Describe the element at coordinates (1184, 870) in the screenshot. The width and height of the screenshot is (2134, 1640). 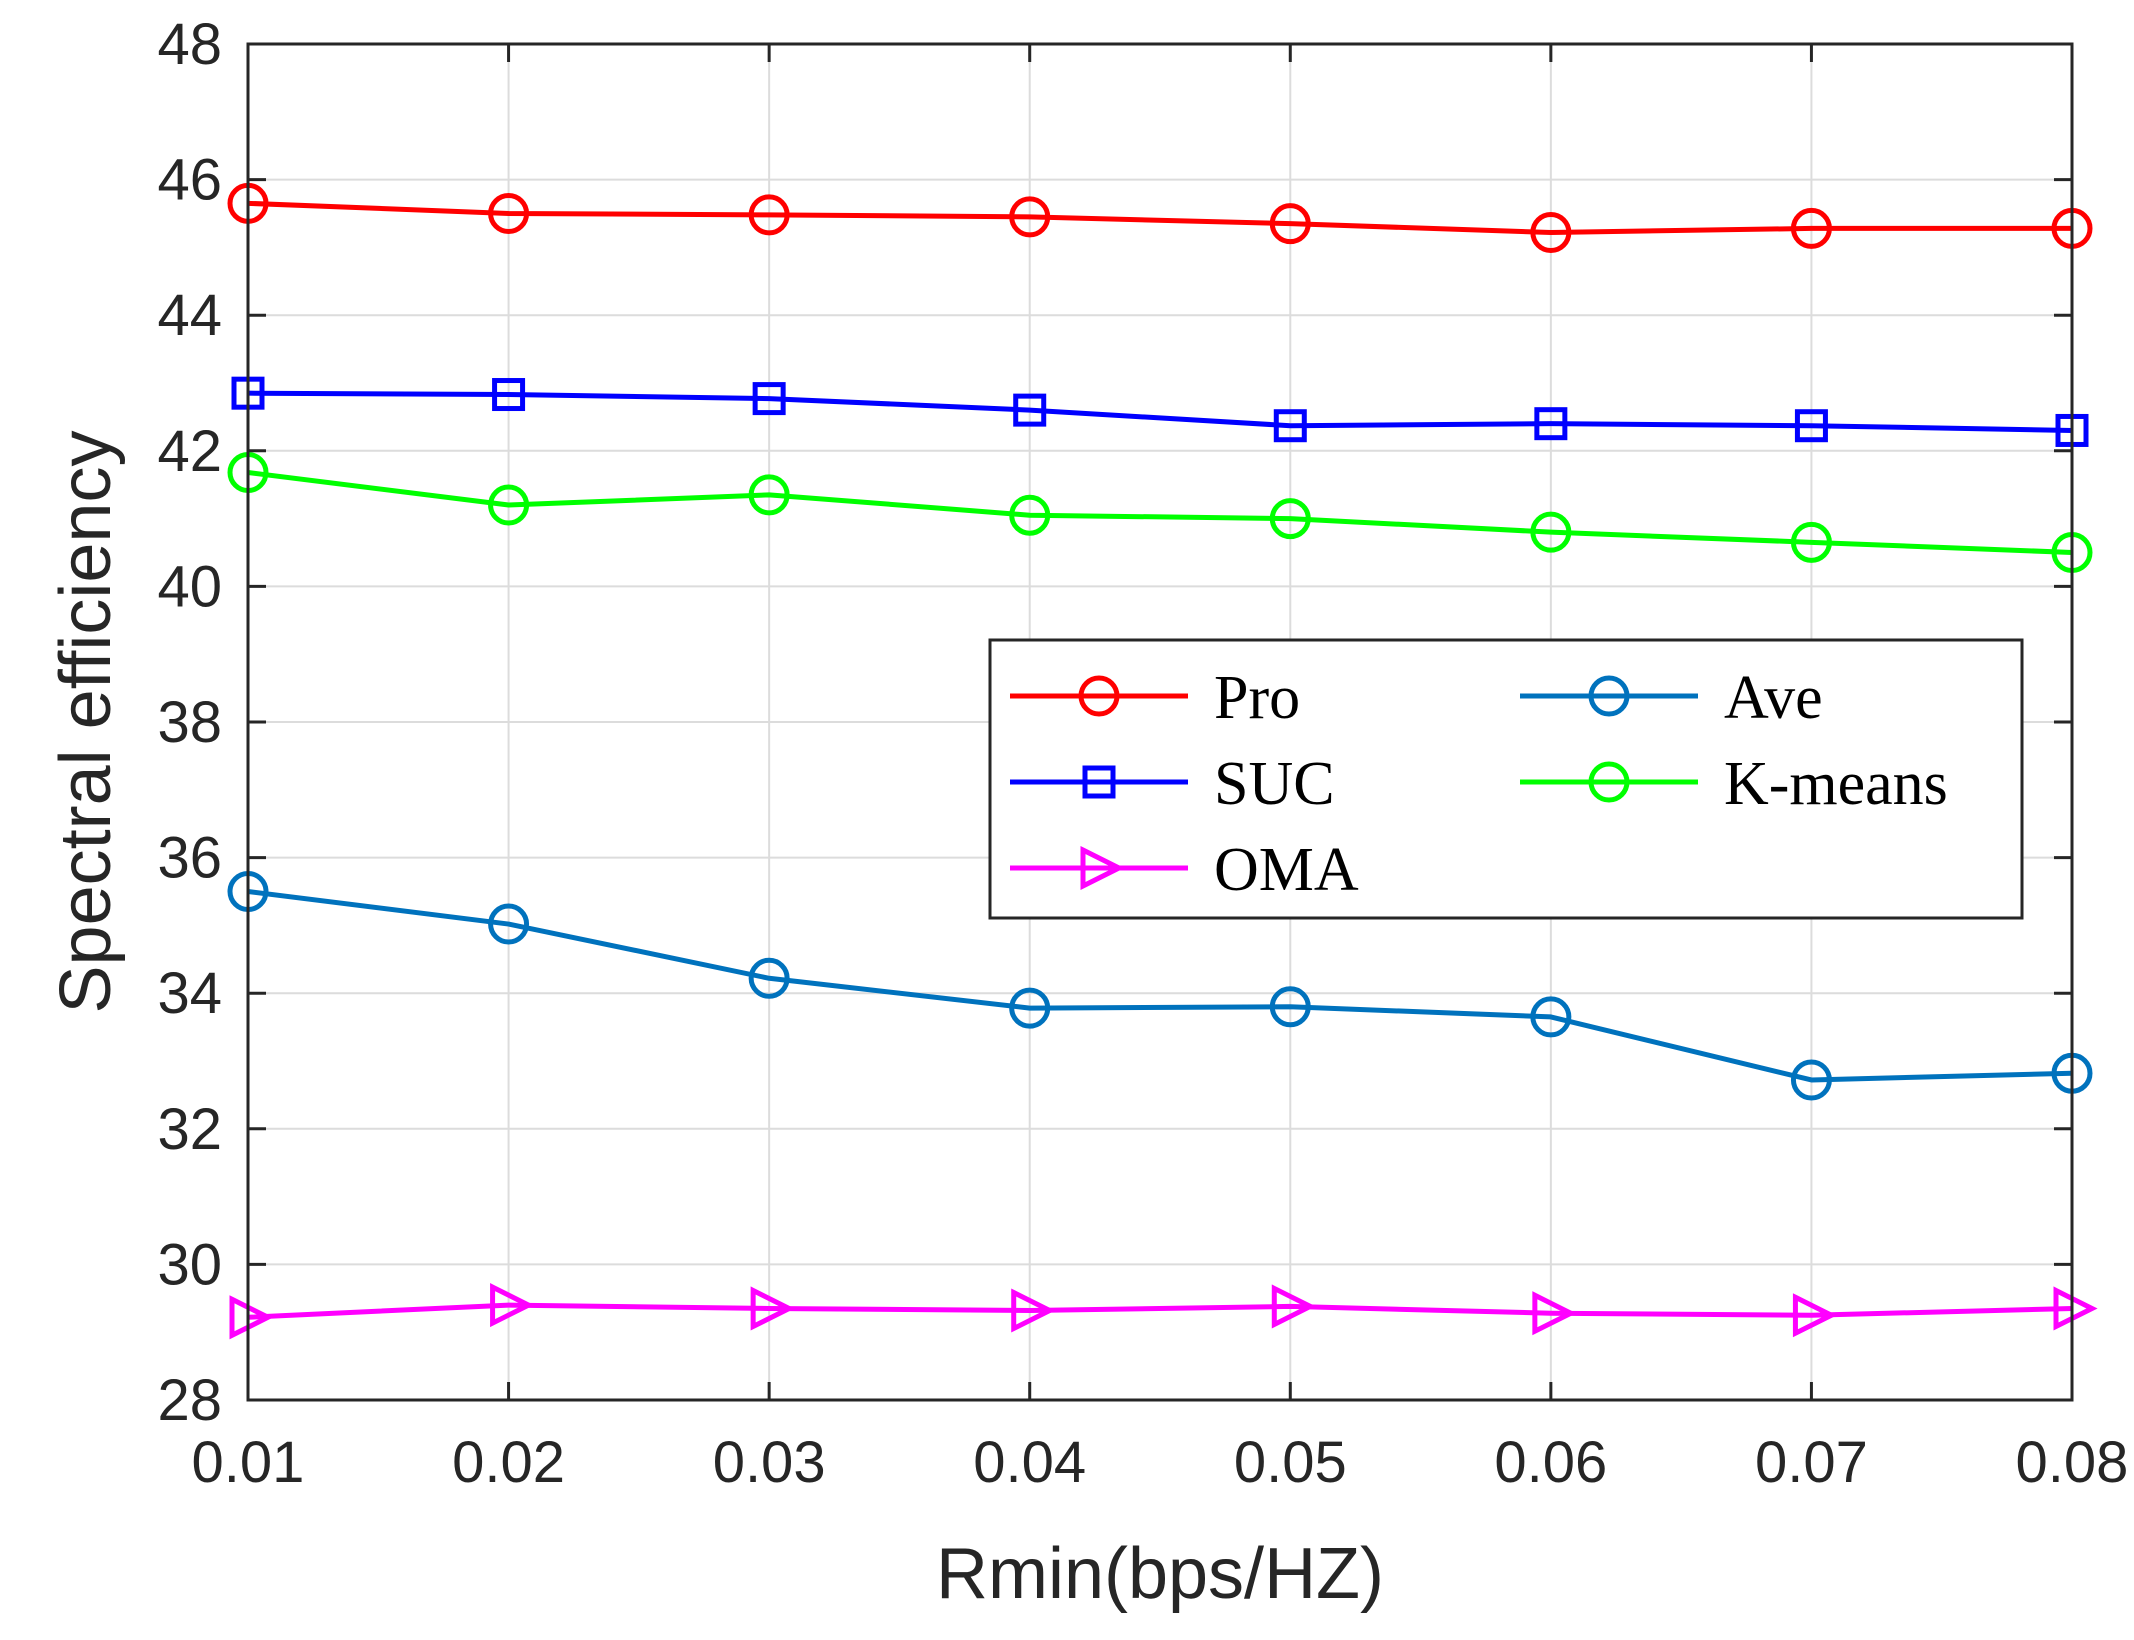
I see `legend-item-oma: OMA` at that location.